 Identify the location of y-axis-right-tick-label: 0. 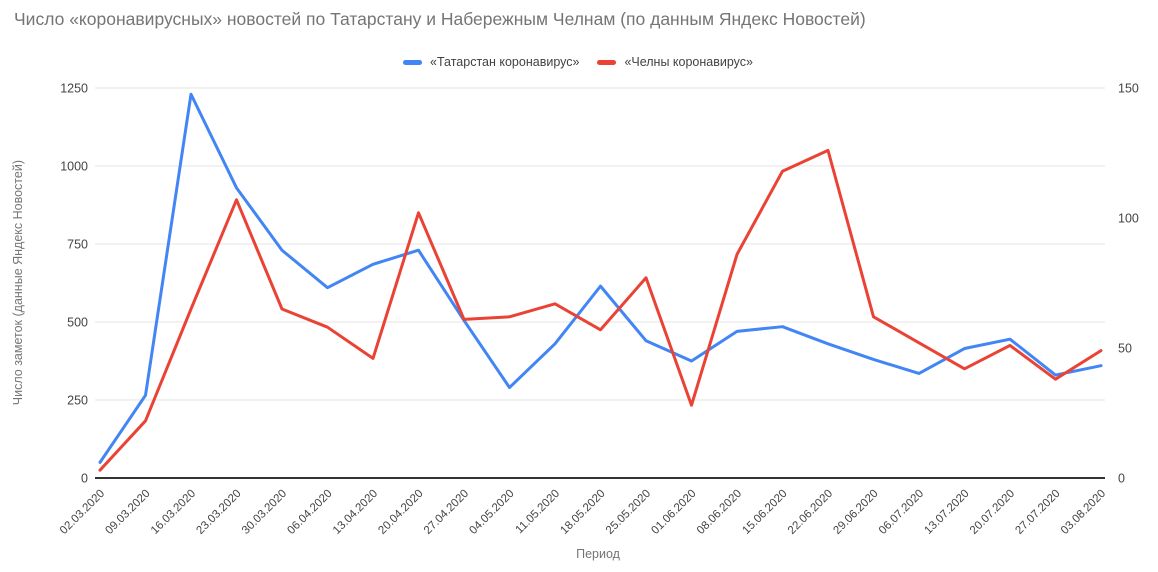
(1121, 479).